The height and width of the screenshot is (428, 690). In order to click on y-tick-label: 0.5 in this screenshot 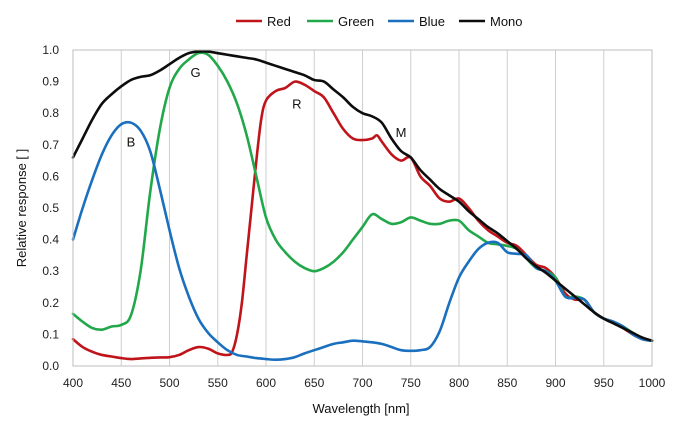, I will do `click(50, 208)`.